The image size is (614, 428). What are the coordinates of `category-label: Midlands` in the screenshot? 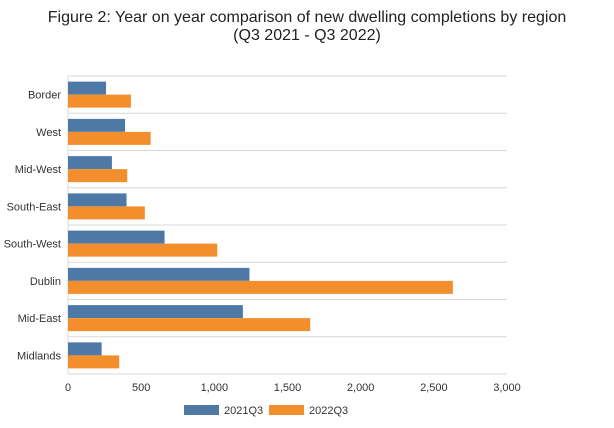 It's located at (39, 356).